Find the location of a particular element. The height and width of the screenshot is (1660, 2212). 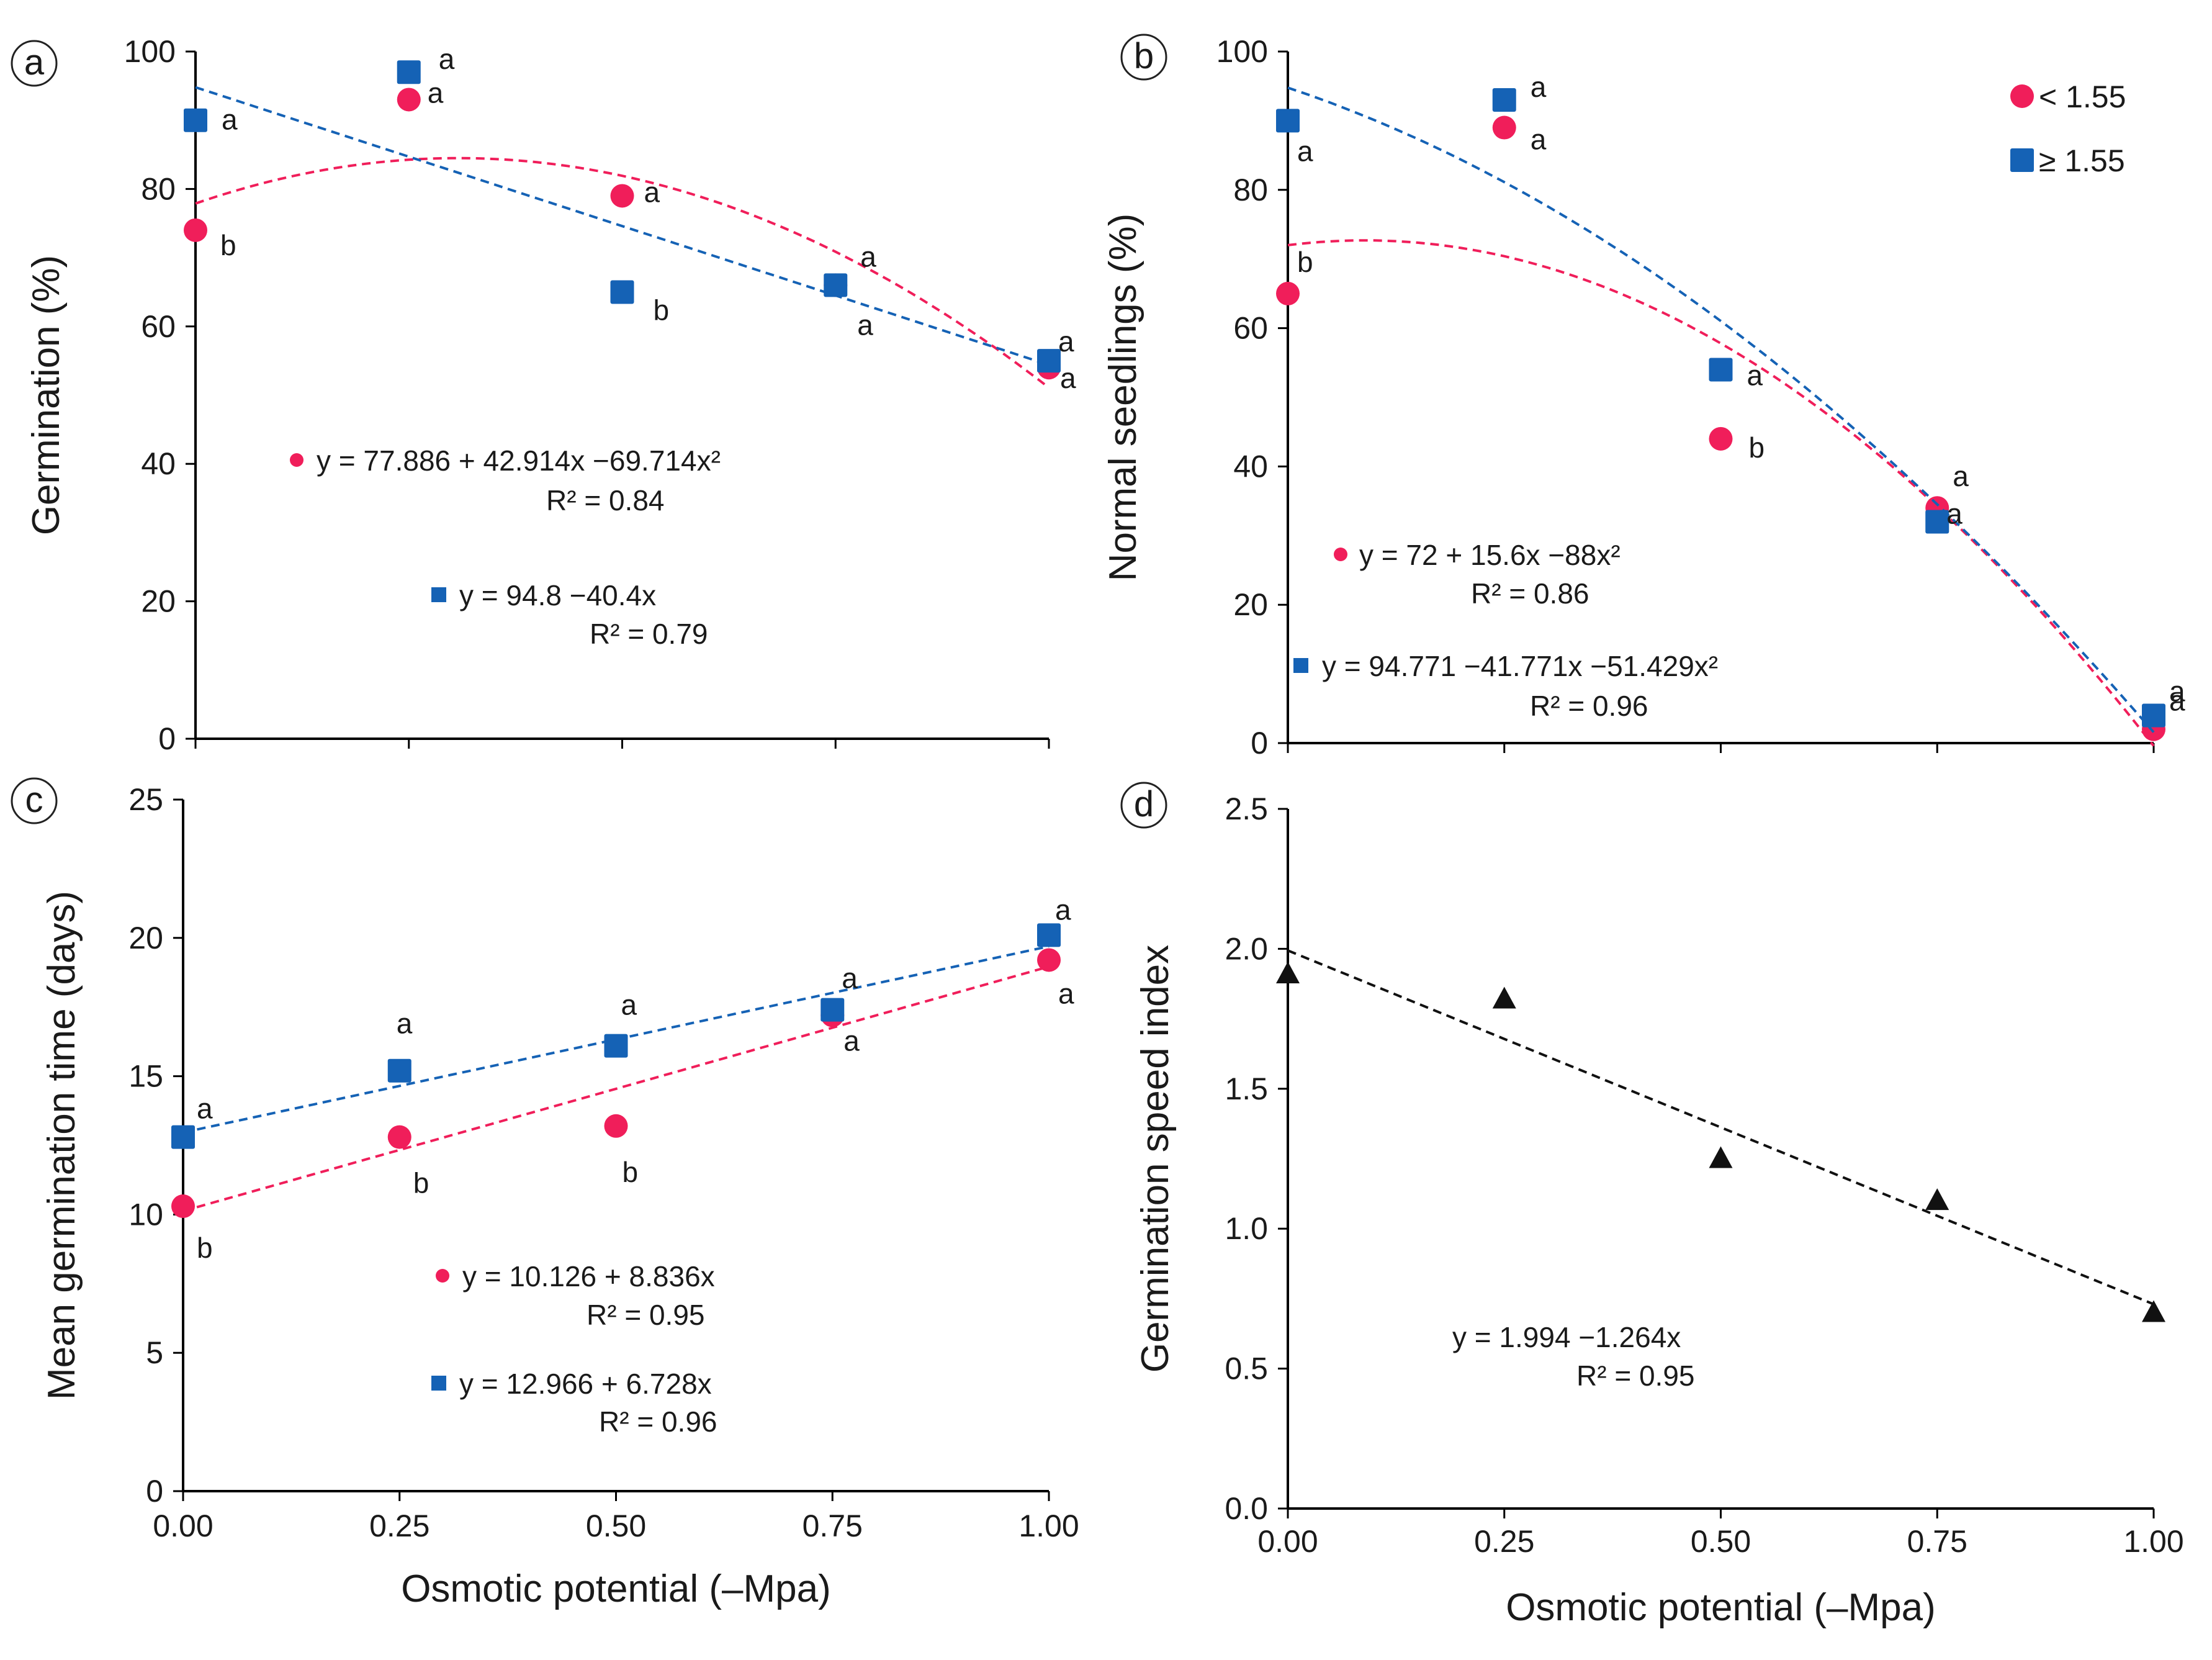

legend-label: ≥ 1.55 is located at coordinates (2082, 161).